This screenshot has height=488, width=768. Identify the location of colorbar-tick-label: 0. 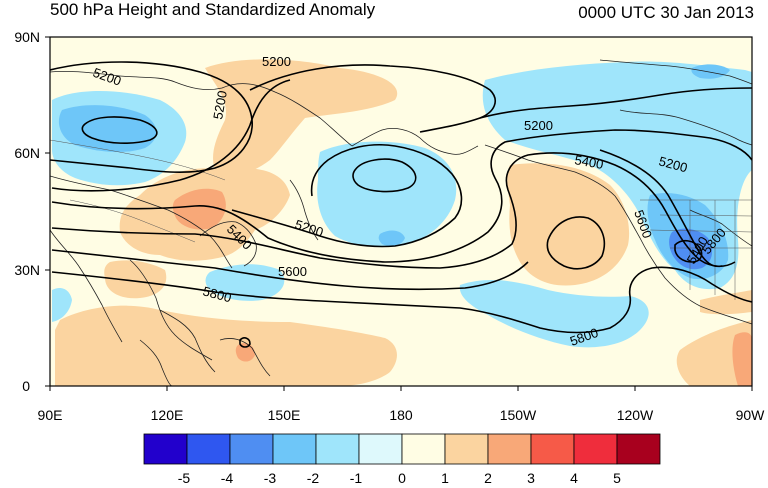
(402, 478).